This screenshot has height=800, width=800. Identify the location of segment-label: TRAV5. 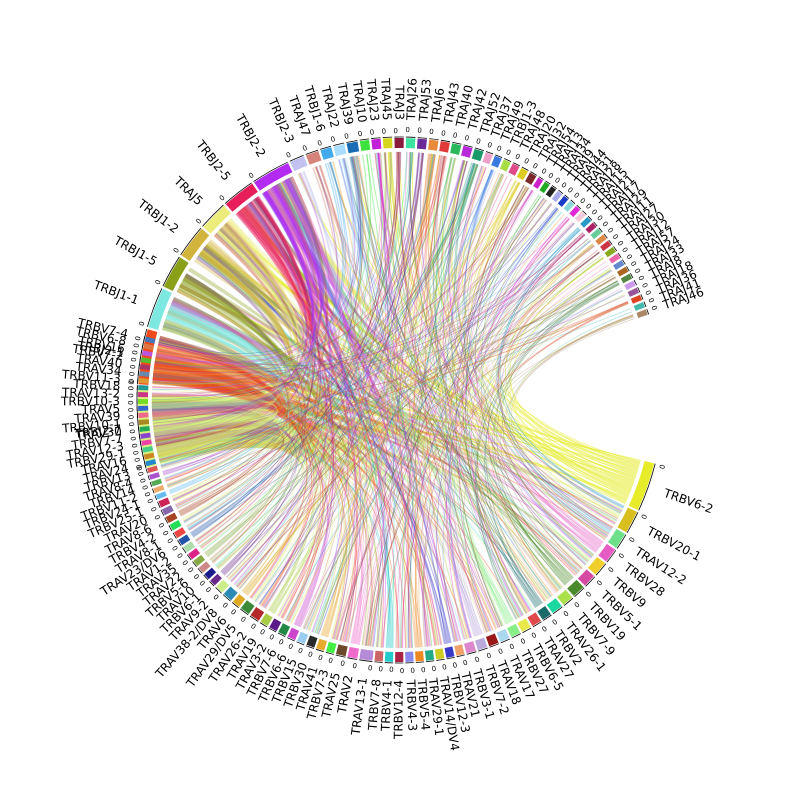
(100, 409).